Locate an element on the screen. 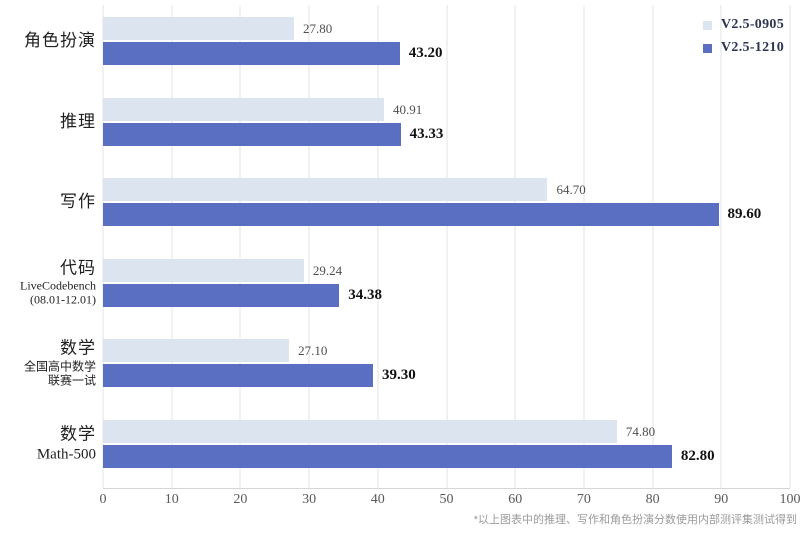 The width and height of the screenshot is (811, 537). value-label-v2.5-0905: 74.80 is located at coordinates (640, 431).